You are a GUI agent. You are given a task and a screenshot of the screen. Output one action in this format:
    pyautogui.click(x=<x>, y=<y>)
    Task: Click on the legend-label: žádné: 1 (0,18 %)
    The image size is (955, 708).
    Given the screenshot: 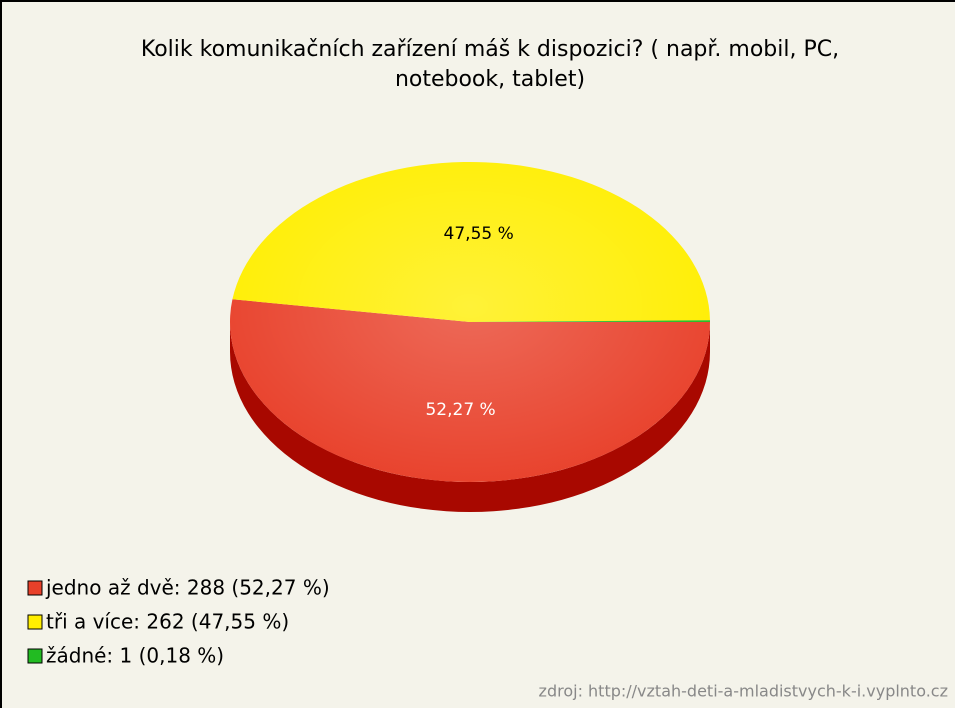 What is the action you would take?
    pyautogui.click(x=135, y=656)
    